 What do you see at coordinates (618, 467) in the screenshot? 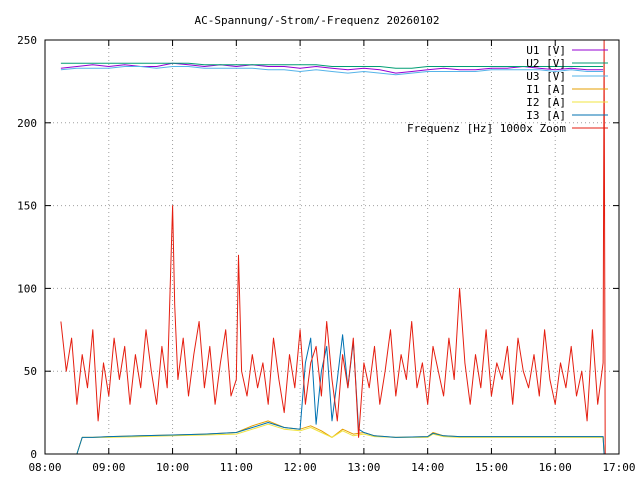
I see `x-tick-label: 17:00` at bounding box center [618, 467].